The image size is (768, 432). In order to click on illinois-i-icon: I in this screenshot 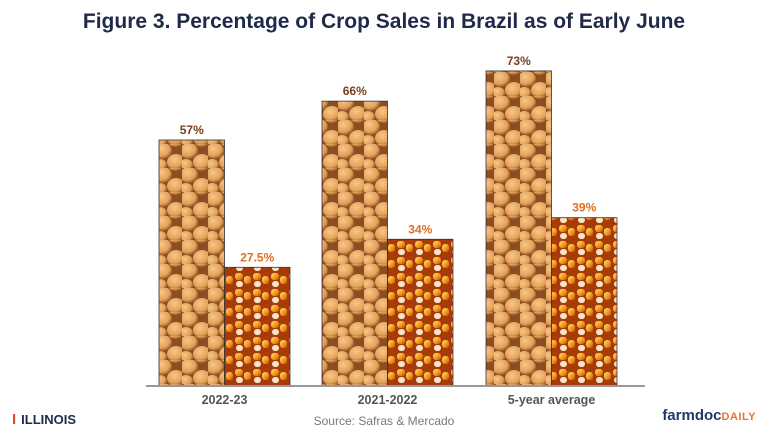, I will do `click(14, 419)`.